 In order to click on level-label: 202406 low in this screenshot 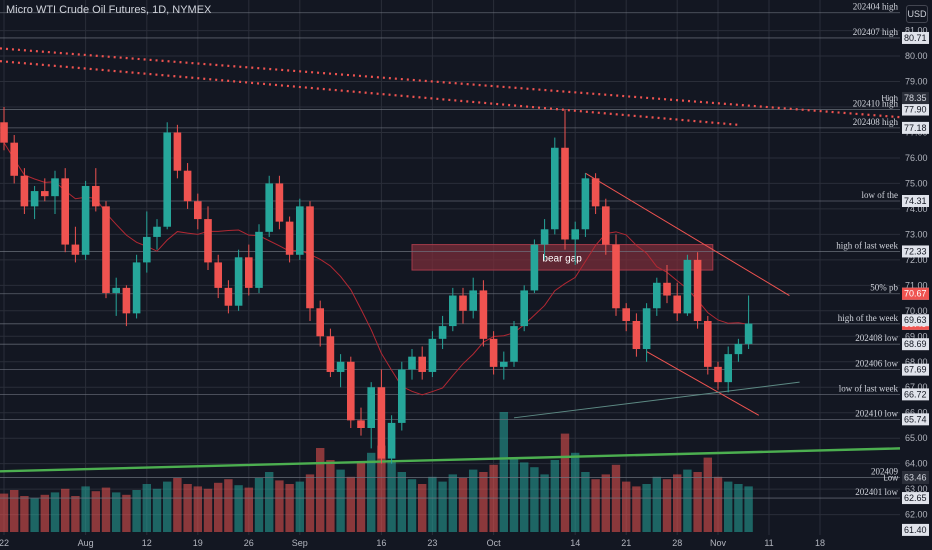, I will do `click(876, 364)`.